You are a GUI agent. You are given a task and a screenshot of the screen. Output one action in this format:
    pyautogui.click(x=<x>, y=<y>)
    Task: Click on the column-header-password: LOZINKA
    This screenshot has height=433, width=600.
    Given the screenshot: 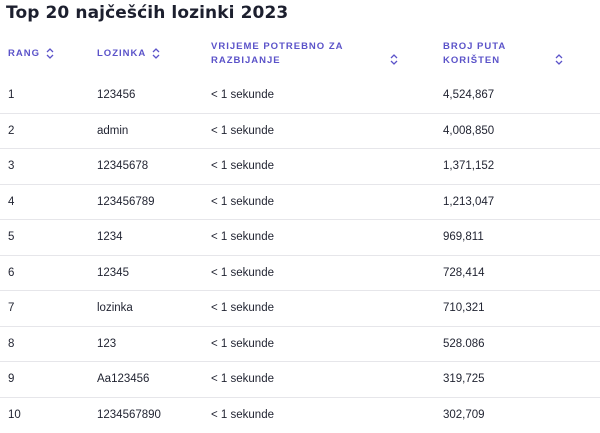 What is the action you would take?
    pyautogui.click(x=128, y=54)
    